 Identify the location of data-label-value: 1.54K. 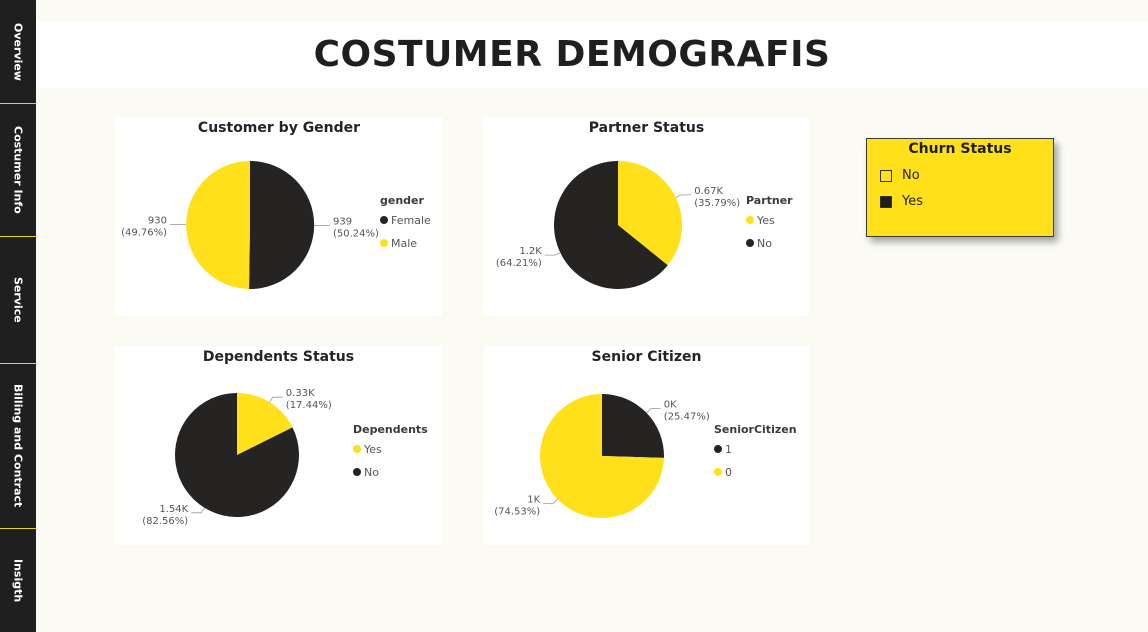
(173, 509).